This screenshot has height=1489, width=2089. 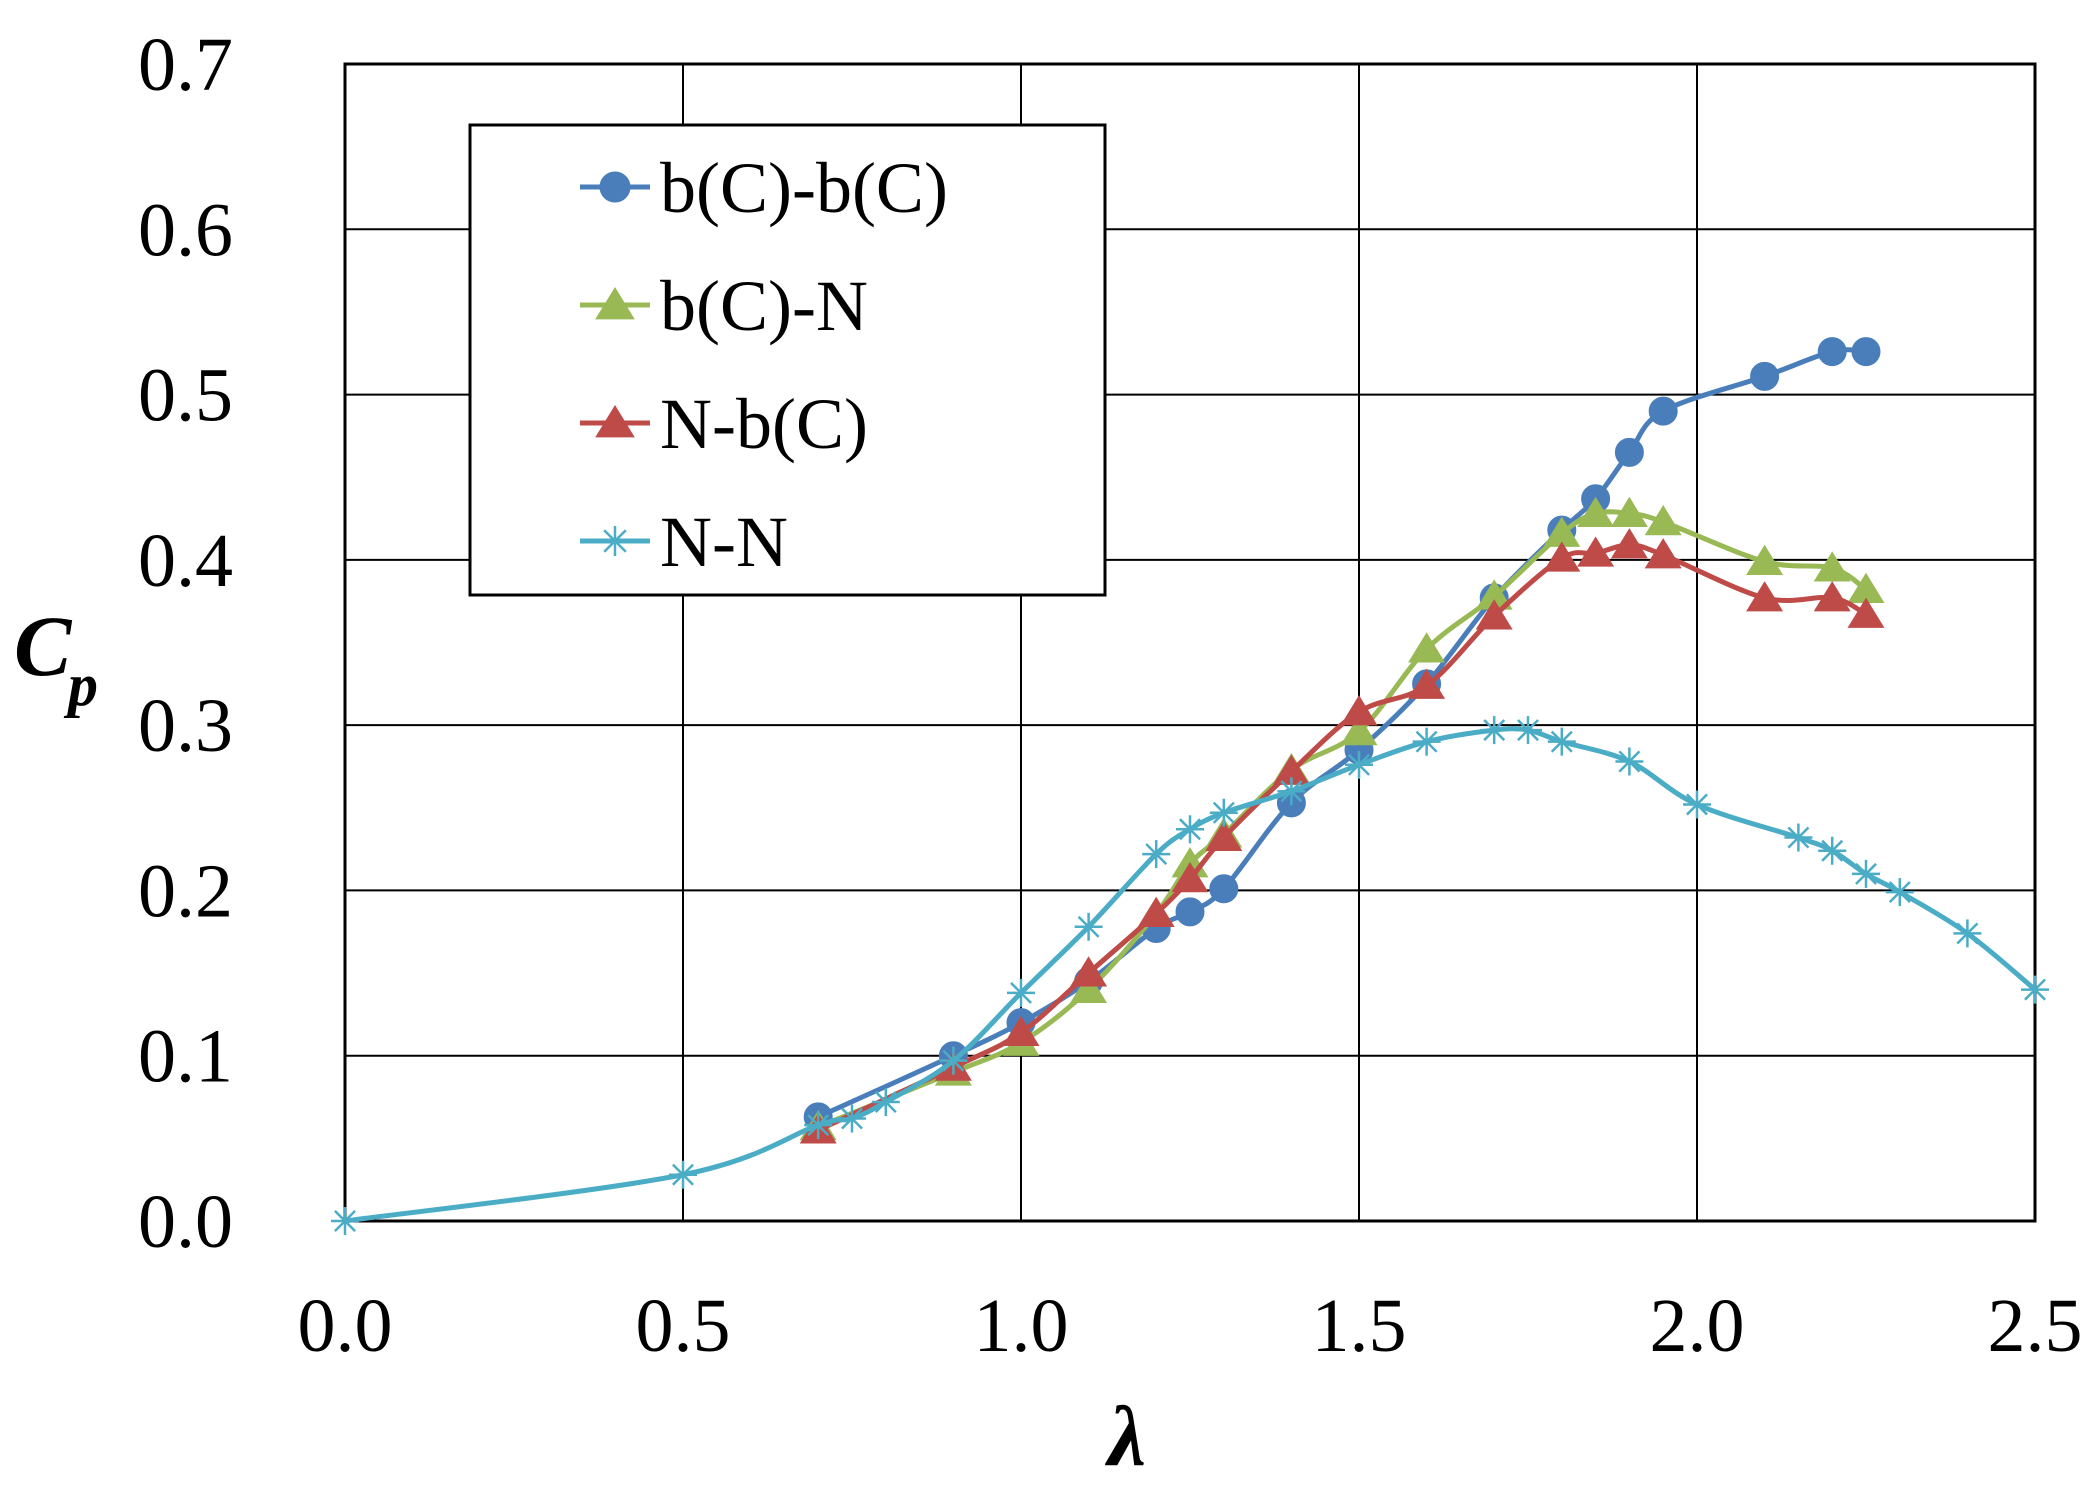 I want to click on legend-label: N-N, so click(x=724, y=542).